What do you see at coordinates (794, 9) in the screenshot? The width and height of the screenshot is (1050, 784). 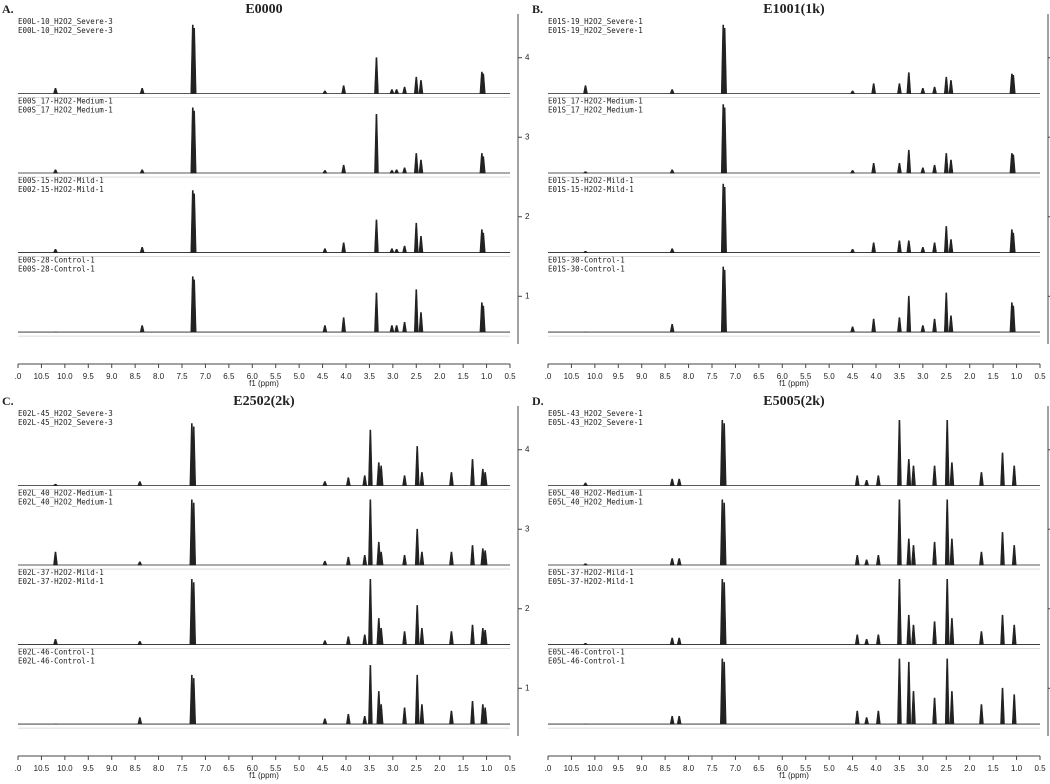 I see `chart-title: E1001(1k)` at bounding box center [794, 9].